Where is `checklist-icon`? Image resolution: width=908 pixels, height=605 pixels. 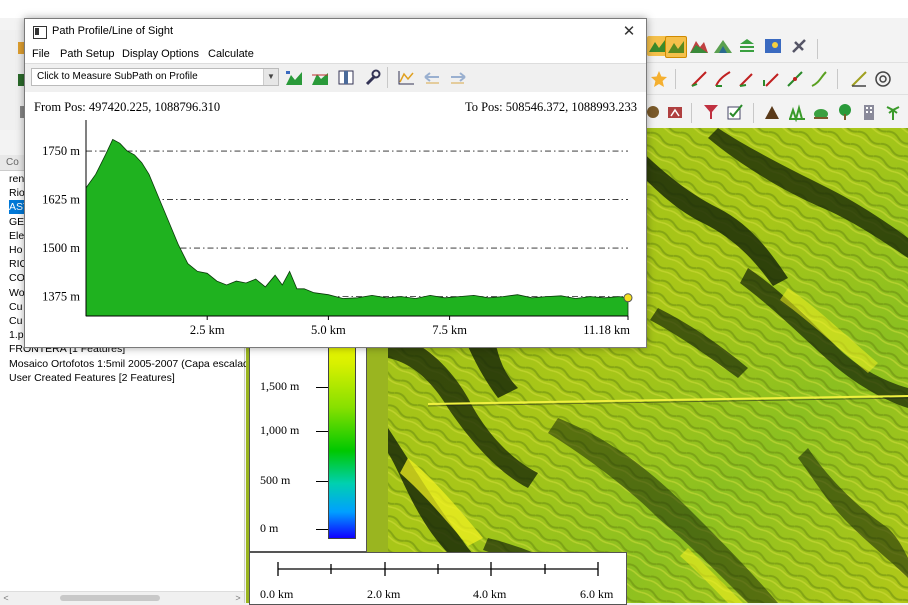
checklist-icon is located at coordinates (735, 112).